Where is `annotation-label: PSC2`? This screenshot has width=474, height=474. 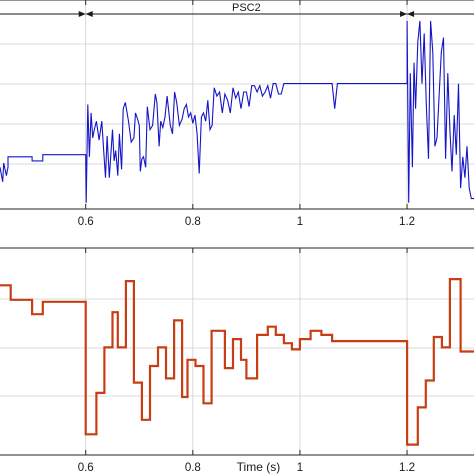
annotation-label: PSC2 is located at coordinates (246, 8).